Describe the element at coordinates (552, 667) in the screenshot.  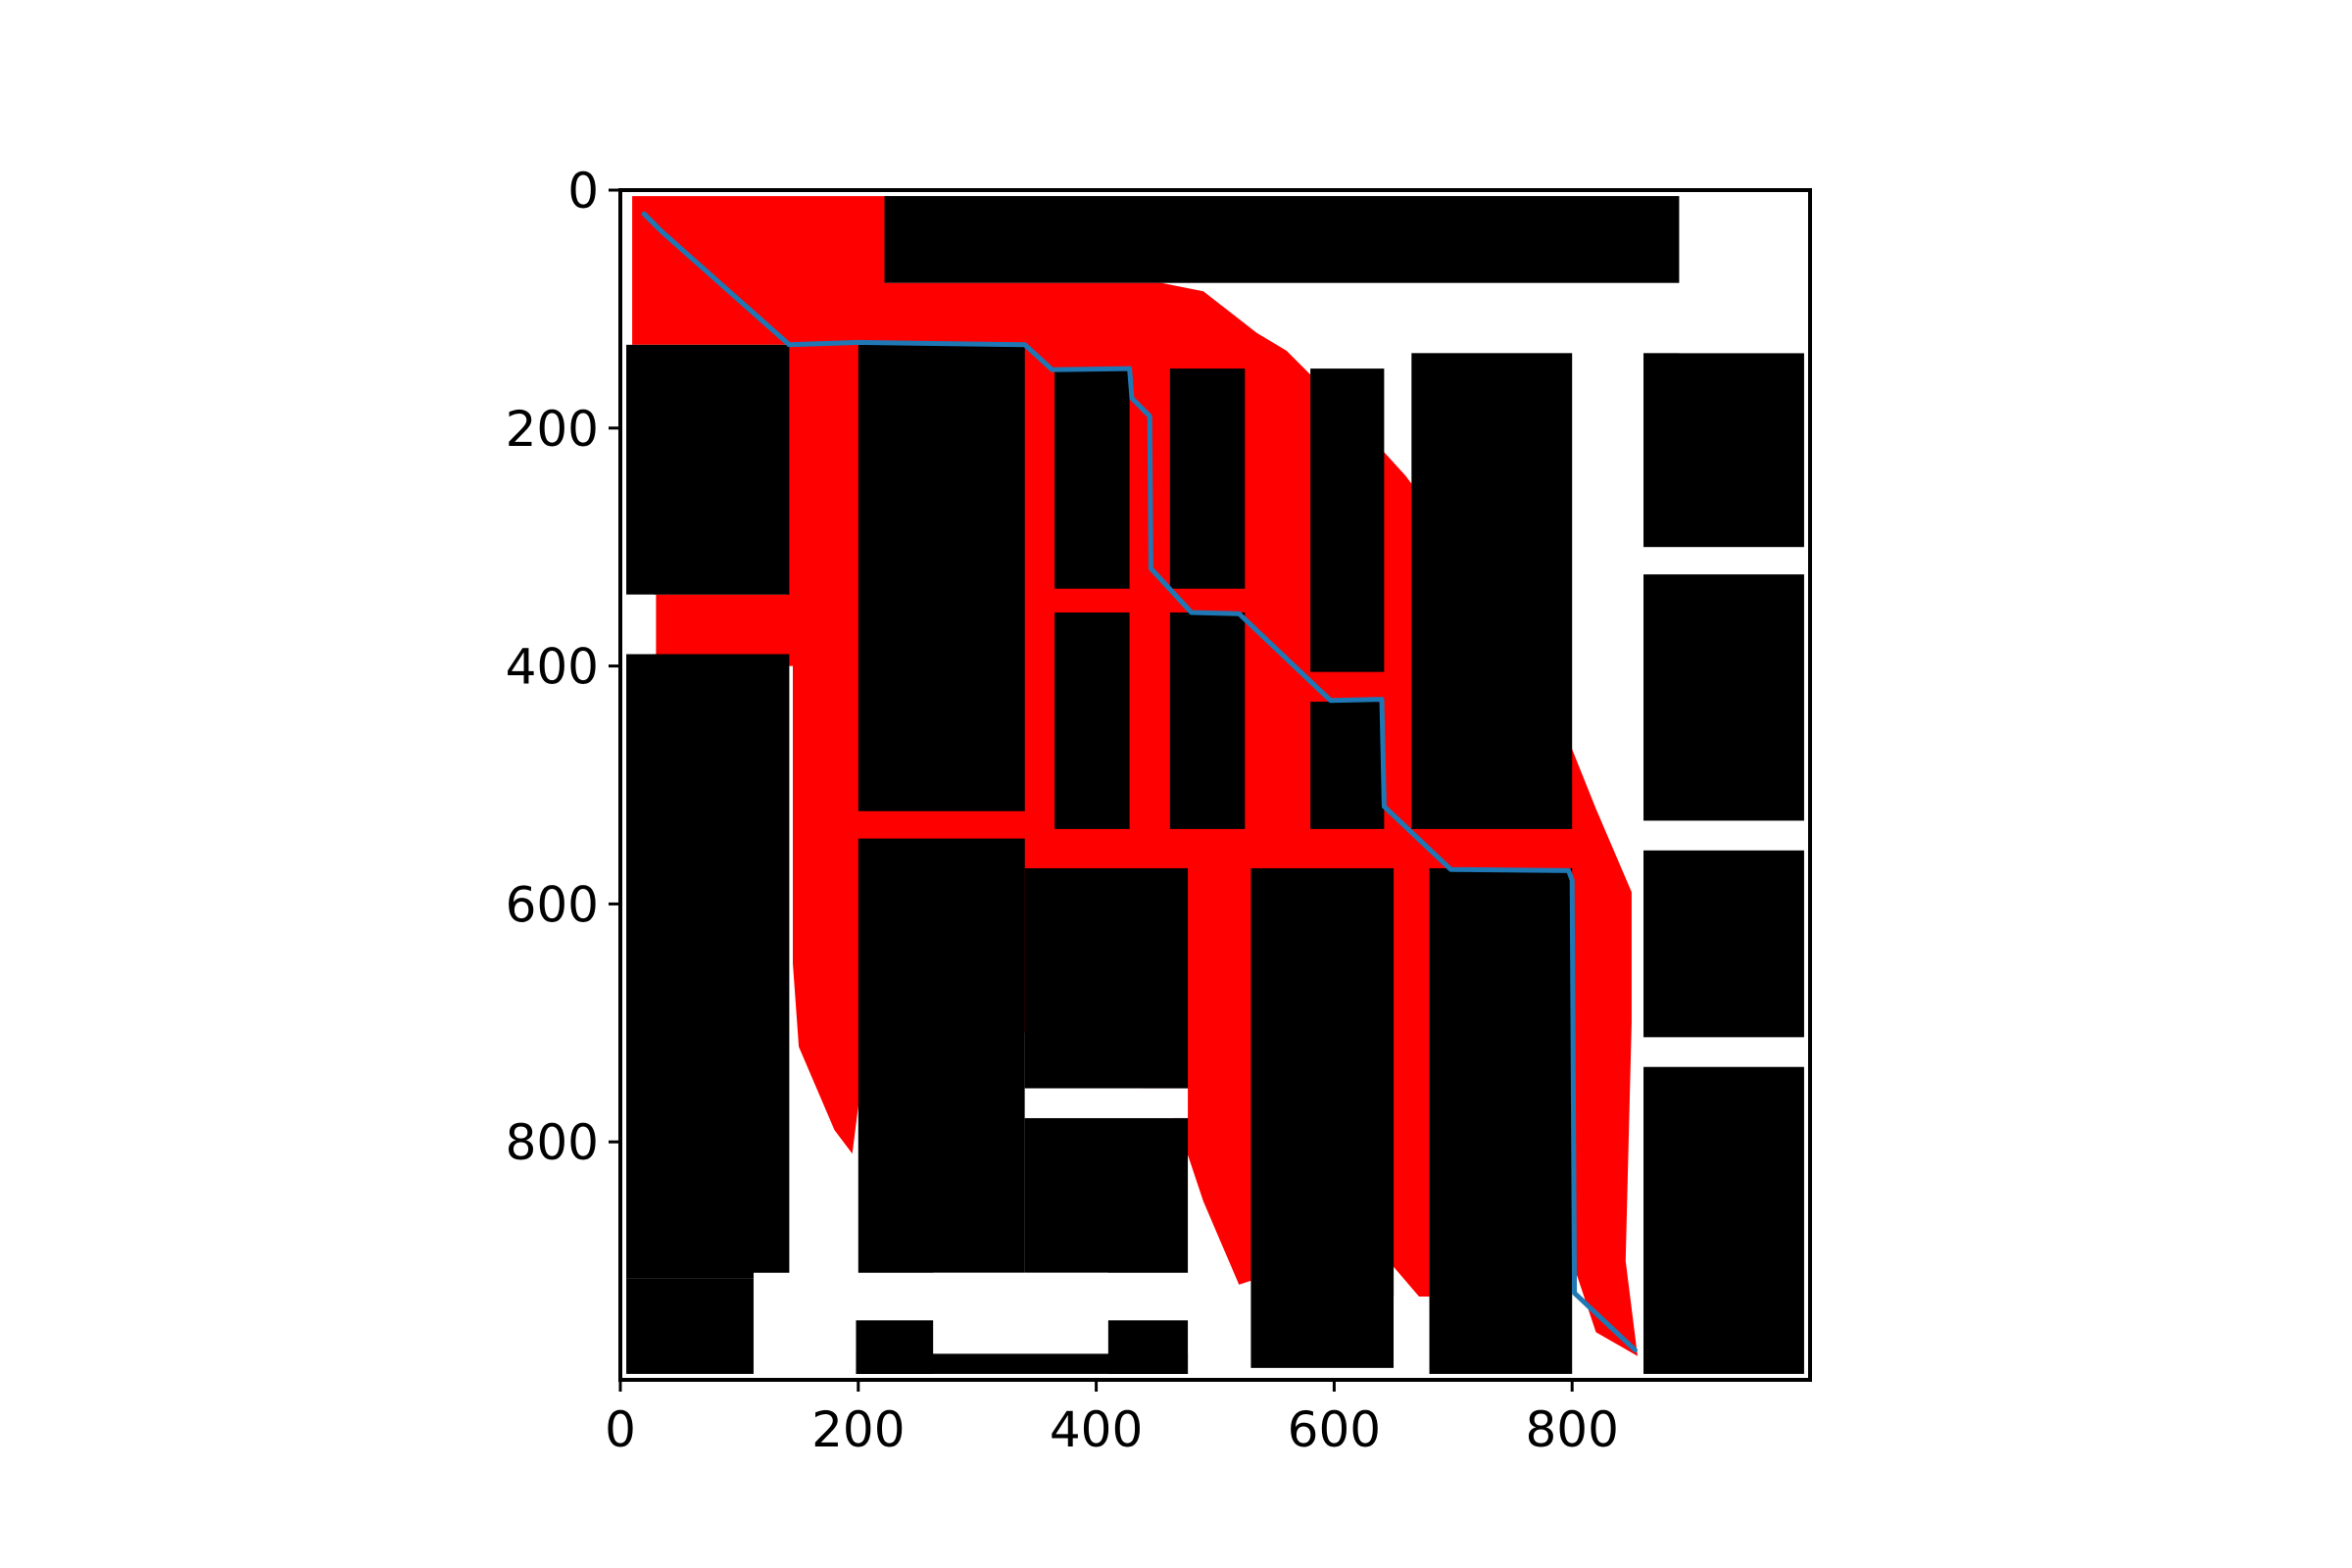
I see `y-tick-label-400: 400` at that location.